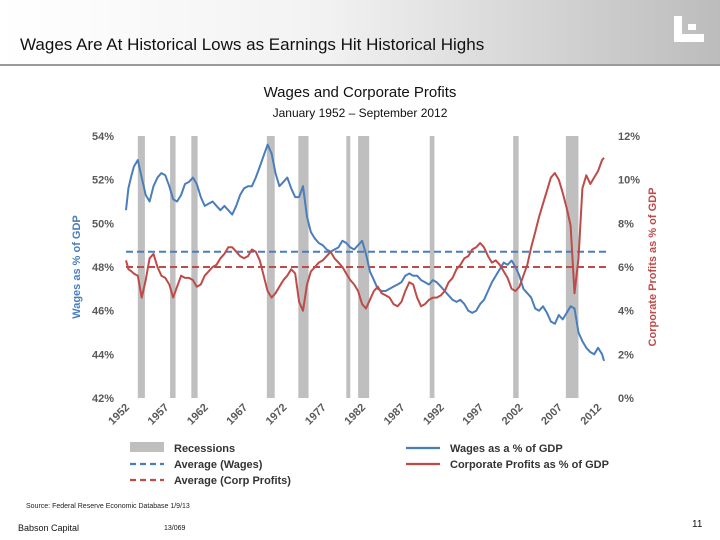  I want to click on y-tick-left: 48%, so click(103, 268).